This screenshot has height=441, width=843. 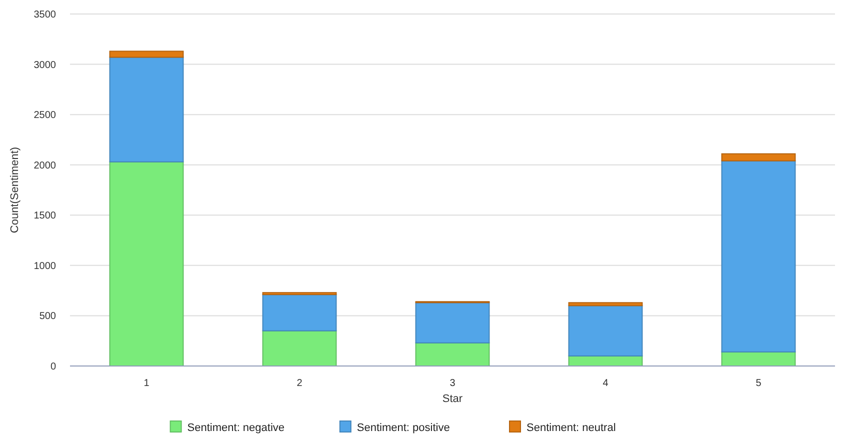 What do you see at coordinates (47, 316) in the screenshot?
I see `y-tick-label: 500` at bounding box center [47, 316].